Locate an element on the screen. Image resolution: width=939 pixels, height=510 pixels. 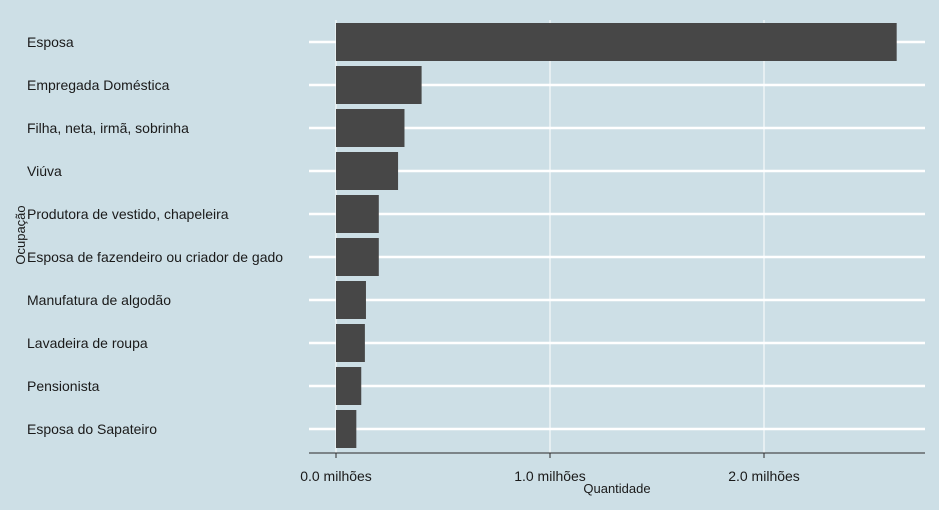
x-axis: 0.0 milhões 1.0 milhões 2.0 milhões is located at coordinates (612, 468).